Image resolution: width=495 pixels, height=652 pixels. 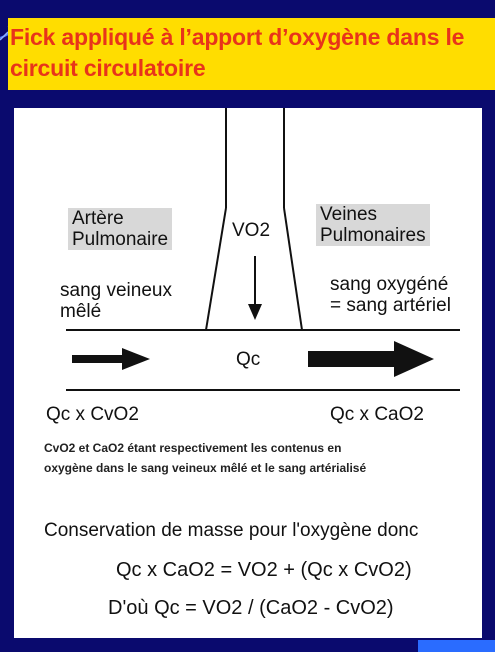 I want to click on sang-oxygene-label: sang oxygéné = sang artériel, so click(x=390, y=295).